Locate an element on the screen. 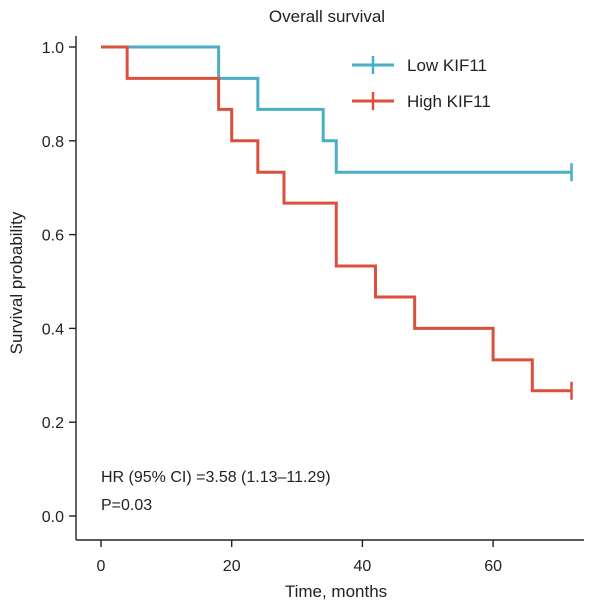  y-axis-title: Survival probability is located at coordinates (16, 282).